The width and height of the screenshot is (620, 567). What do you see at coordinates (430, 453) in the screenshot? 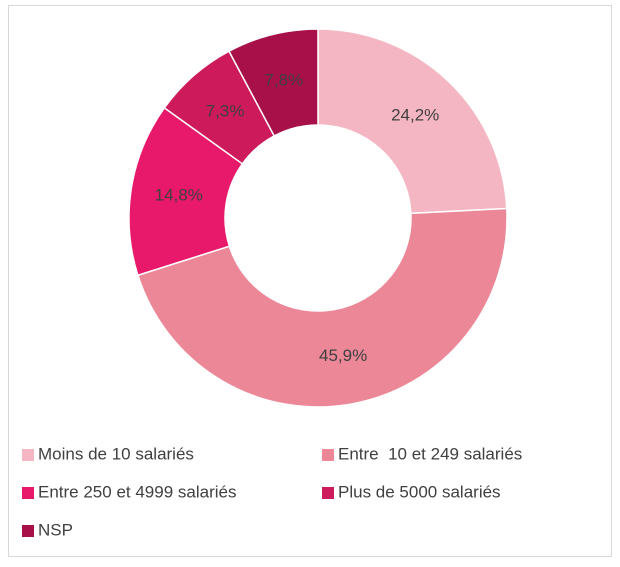
I see `legend-label: Entre 10 et 249 salariés` at bounding box center [430, 453].